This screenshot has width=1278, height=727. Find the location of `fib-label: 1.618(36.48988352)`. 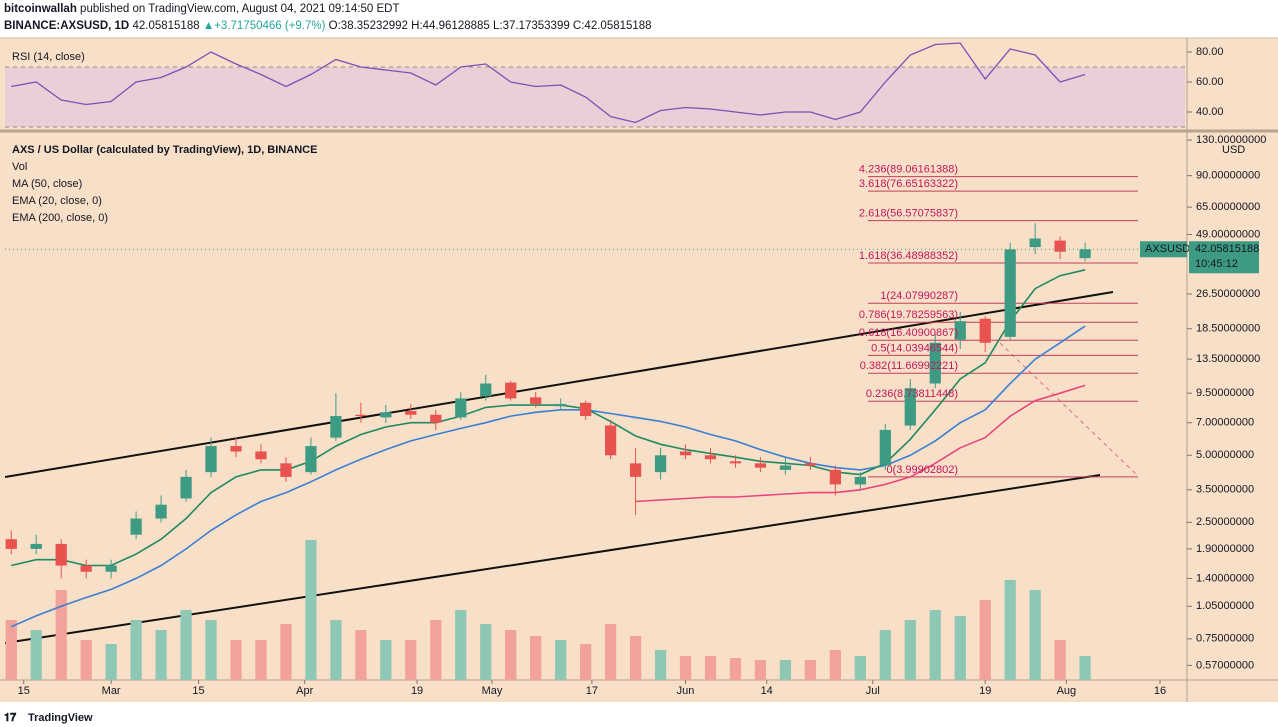

fib-label: 1.618(36.48988352) is located at coordinates (908, 256).